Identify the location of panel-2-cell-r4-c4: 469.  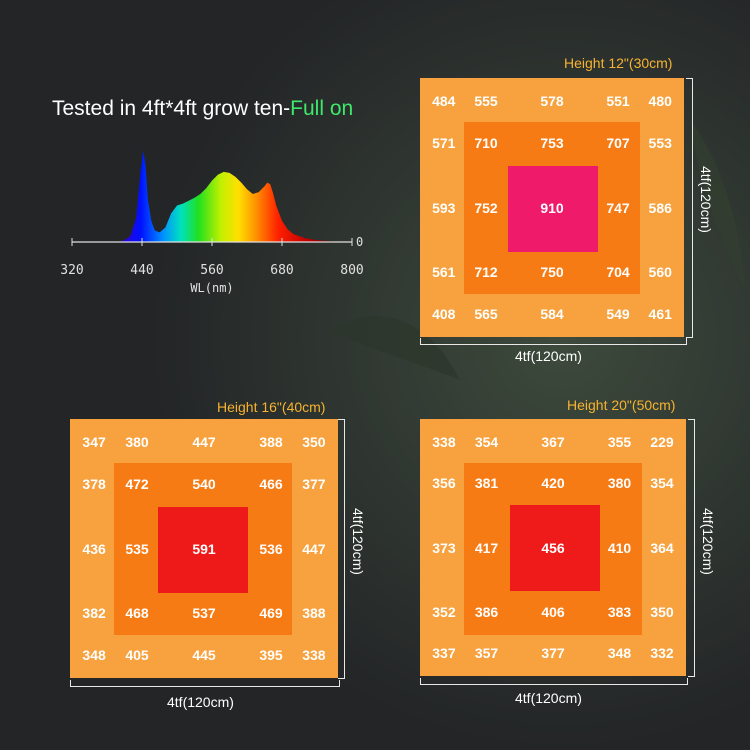
(271, 613).